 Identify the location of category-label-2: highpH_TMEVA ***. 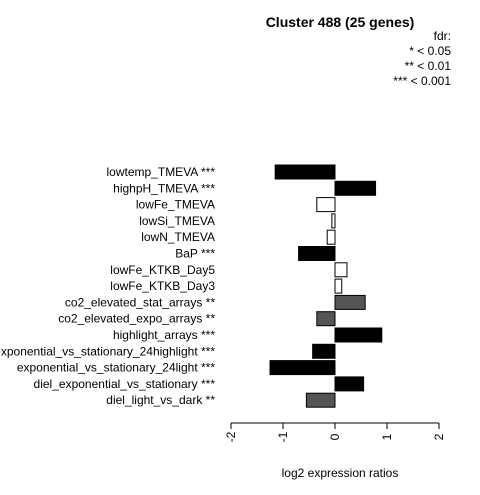
(164, 188).